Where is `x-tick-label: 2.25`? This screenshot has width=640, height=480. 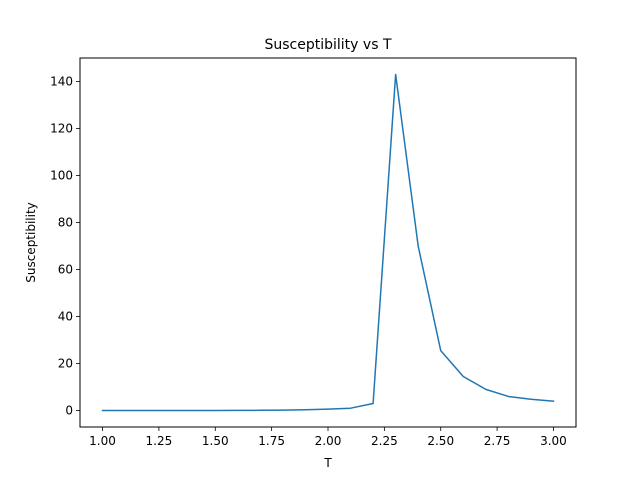 x-tick-label: 2.25 is located at coordinates (384, 441).